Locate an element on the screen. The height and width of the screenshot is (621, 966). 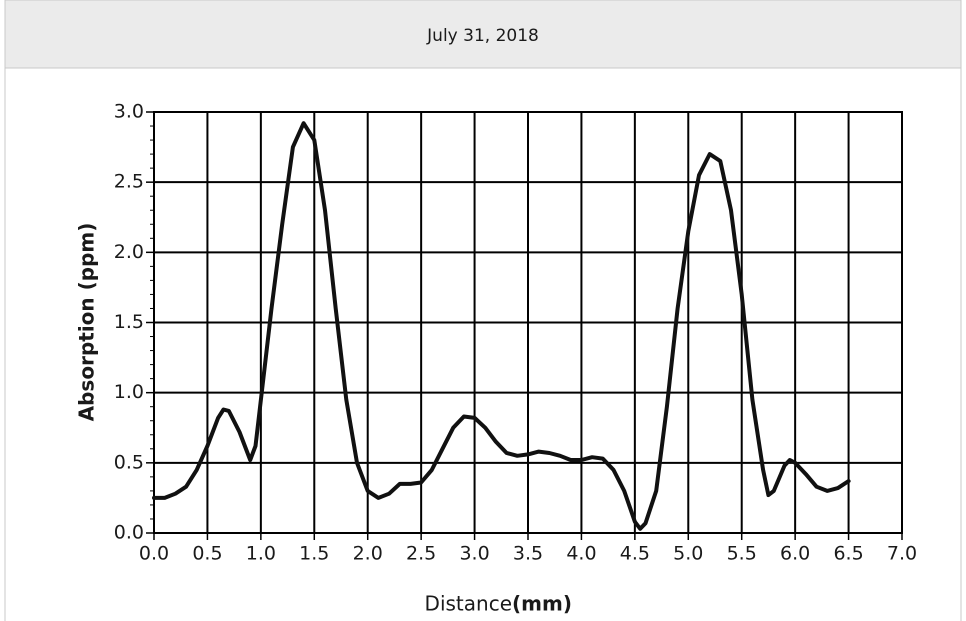
y-tick-label: 2.5 is located at coordinates (129, 182).